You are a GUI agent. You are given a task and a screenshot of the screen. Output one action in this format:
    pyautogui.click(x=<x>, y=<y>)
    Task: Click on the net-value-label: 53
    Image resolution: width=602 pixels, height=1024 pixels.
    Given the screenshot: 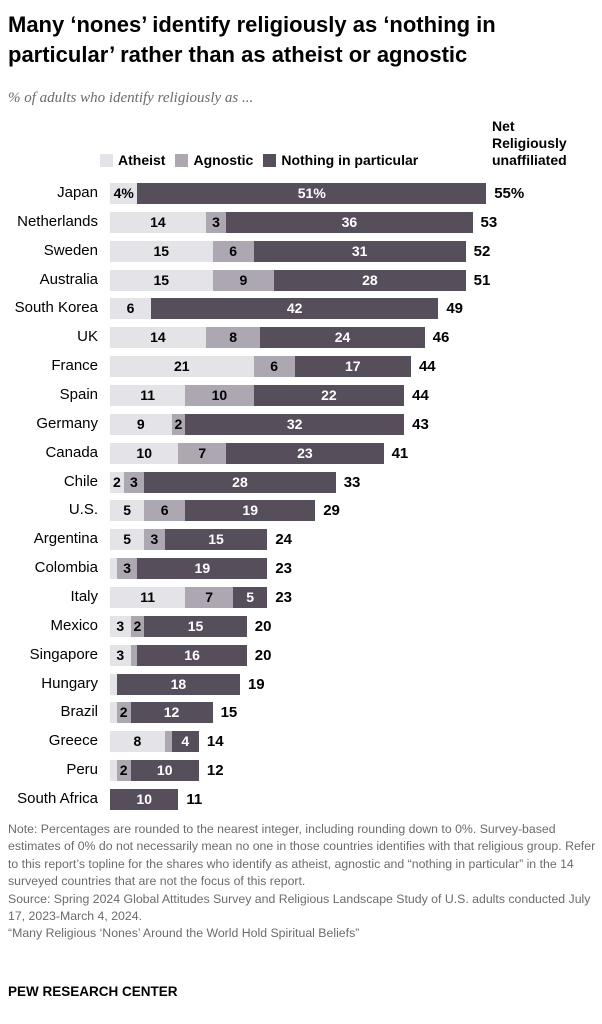 What is the action you would take?
    pyautogui.click(x=489, y=222)
    